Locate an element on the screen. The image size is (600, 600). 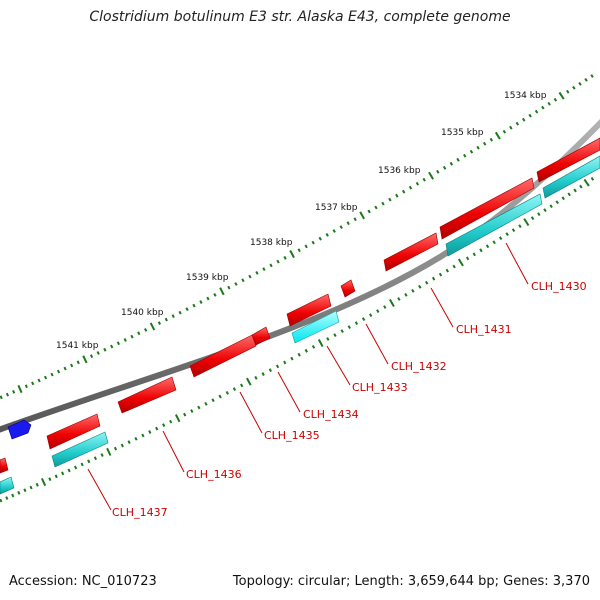
ruler-label: 1540 kbp is located at coordinates (142, 313).